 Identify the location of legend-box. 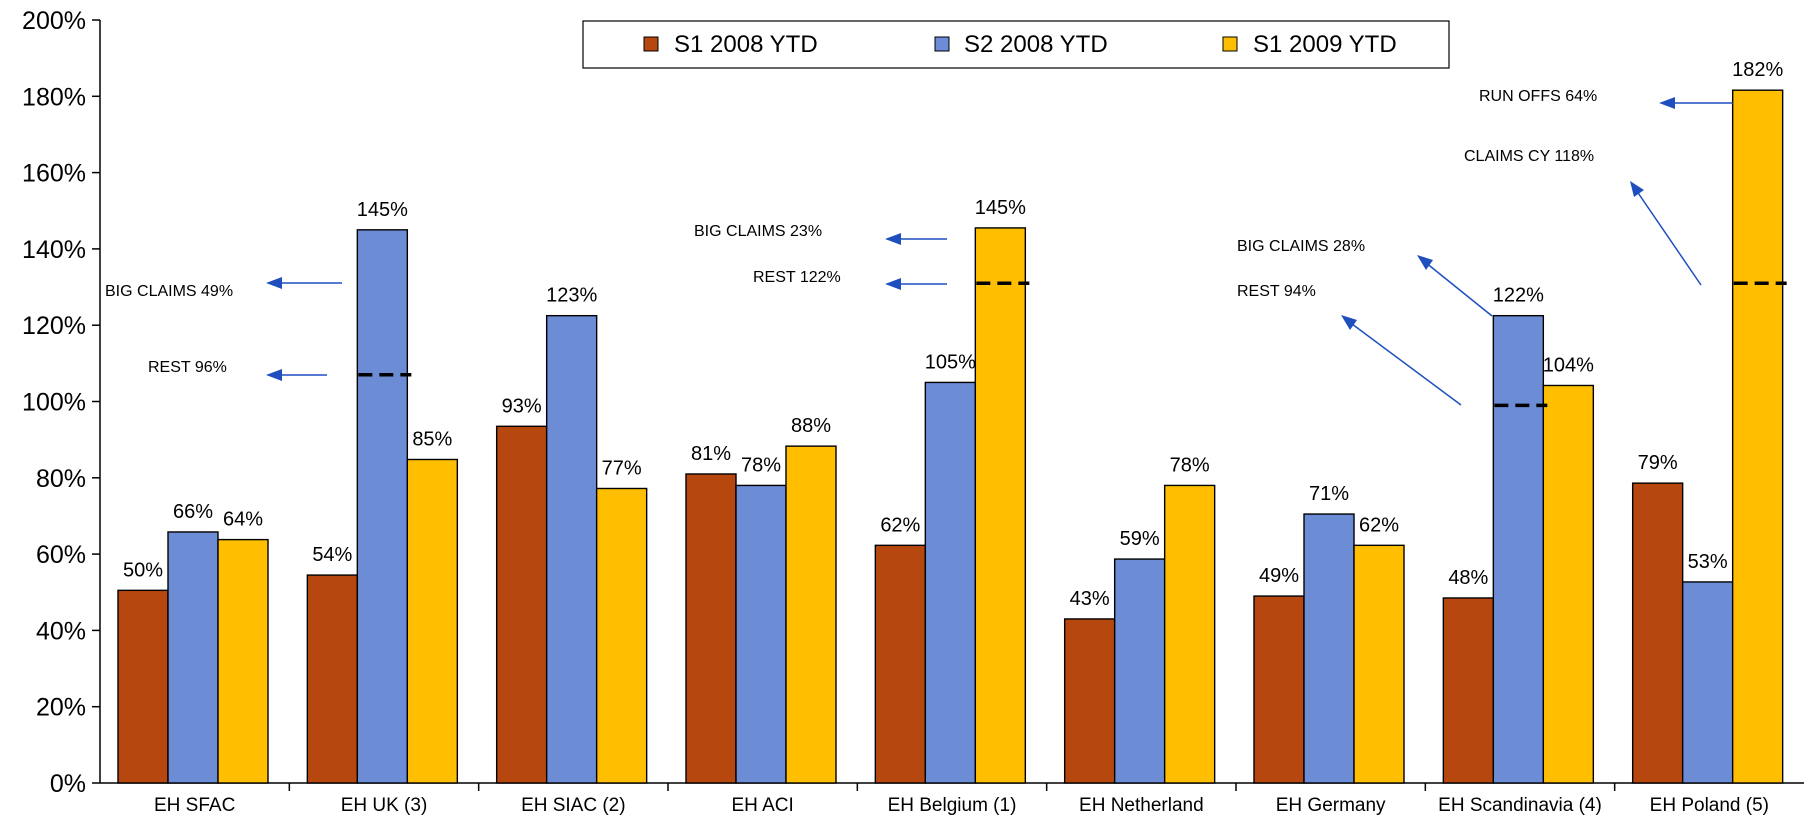
(1016, 44).